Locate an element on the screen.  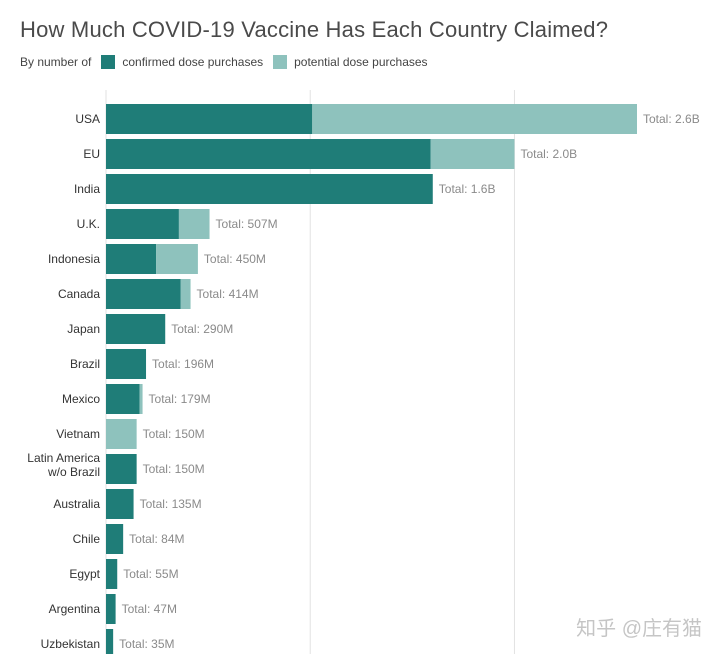
total-label: Total: 2.0B is located at coordinates (548, 154).